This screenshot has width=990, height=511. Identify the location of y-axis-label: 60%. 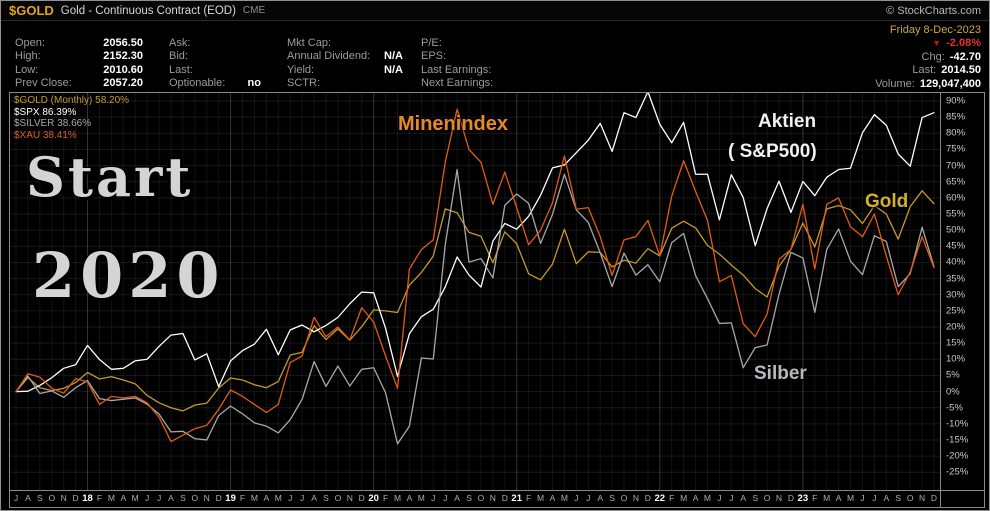
(956, 198).